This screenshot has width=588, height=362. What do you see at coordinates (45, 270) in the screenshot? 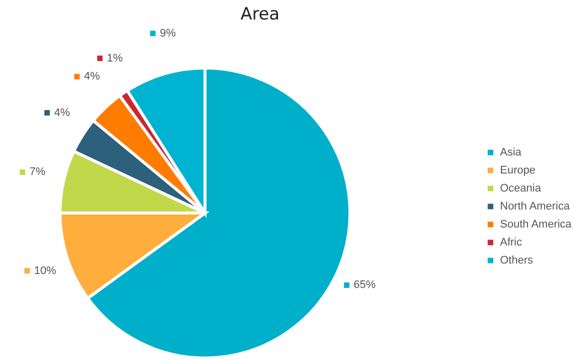
I see `data-label: 10%` at bounding box center [45, 270].